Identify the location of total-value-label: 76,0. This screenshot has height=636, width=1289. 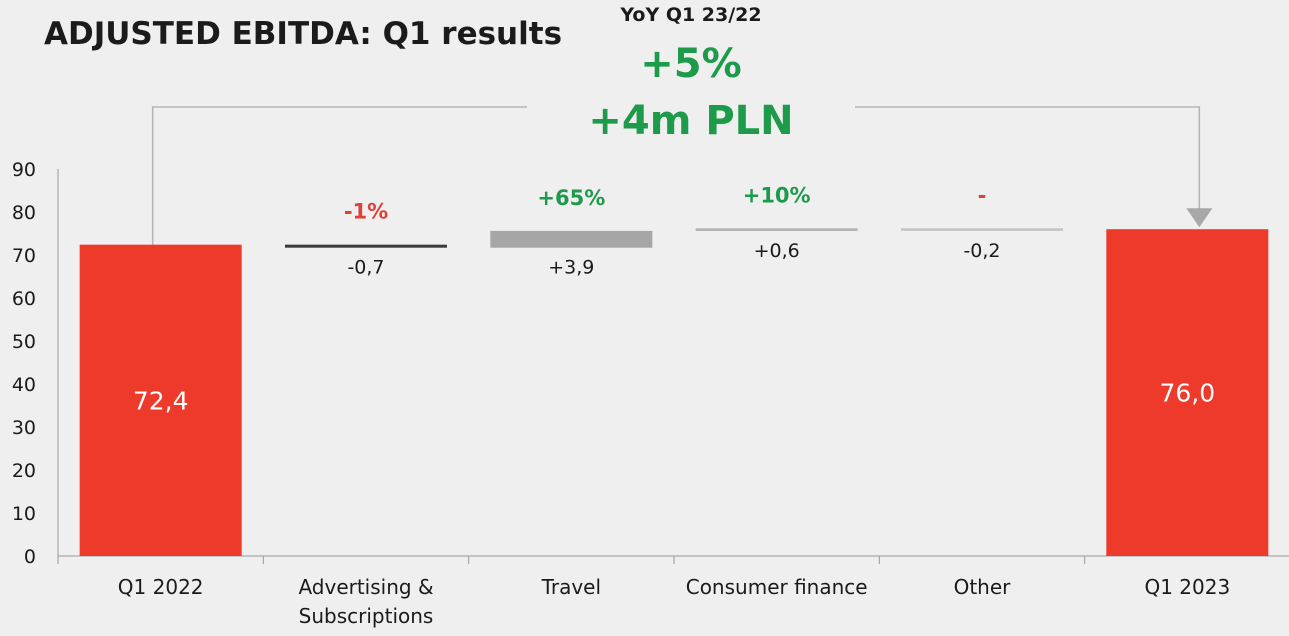
(1187, 393).